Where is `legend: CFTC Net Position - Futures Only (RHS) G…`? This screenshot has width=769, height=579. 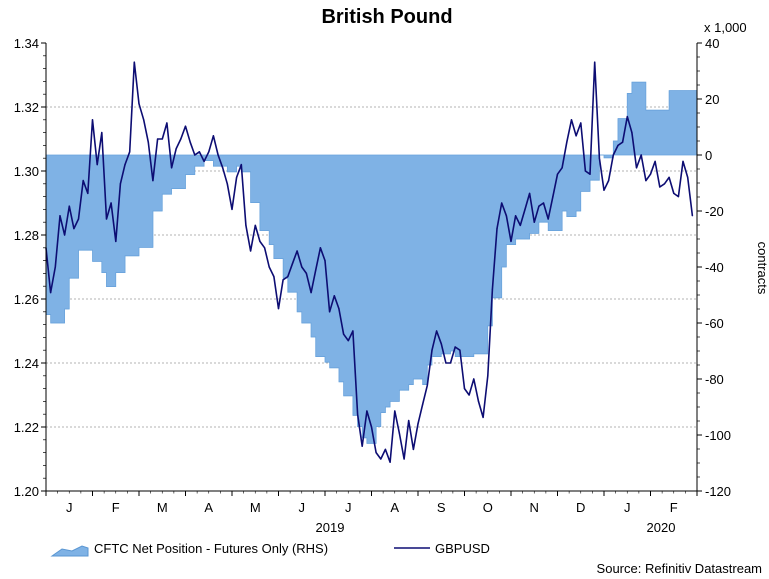 legend: CFTC Net Position - Futures Only (RHS) G… is located at coordinates (270, 549).